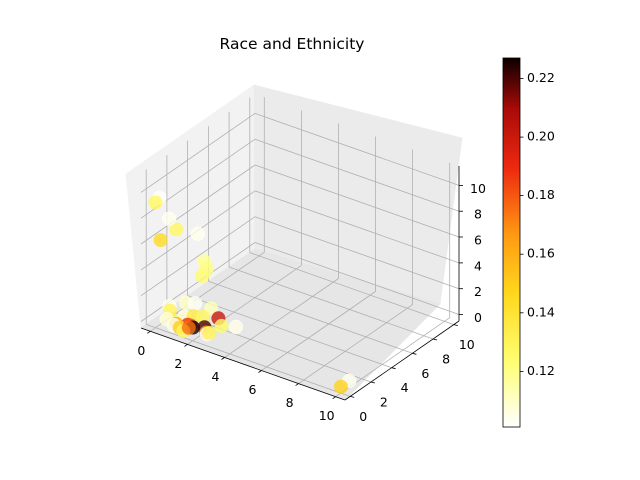  Describe the element at coordinates (478, 214) in the screenshot. I see `z-tick-label: 8` at that location.